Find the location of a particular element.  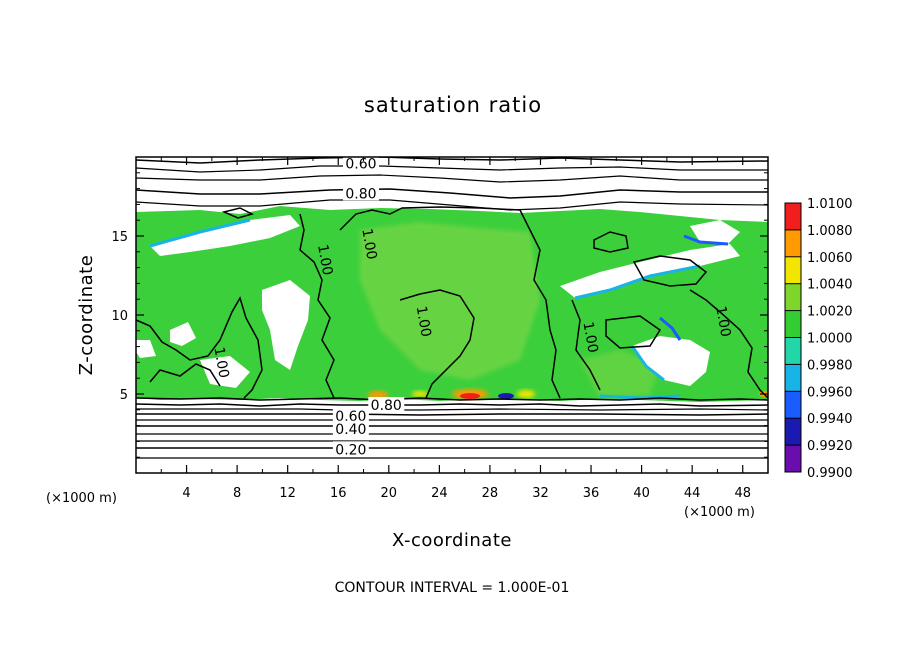

colorbar-label: 1.0080 is located at coordinates (830, 231).